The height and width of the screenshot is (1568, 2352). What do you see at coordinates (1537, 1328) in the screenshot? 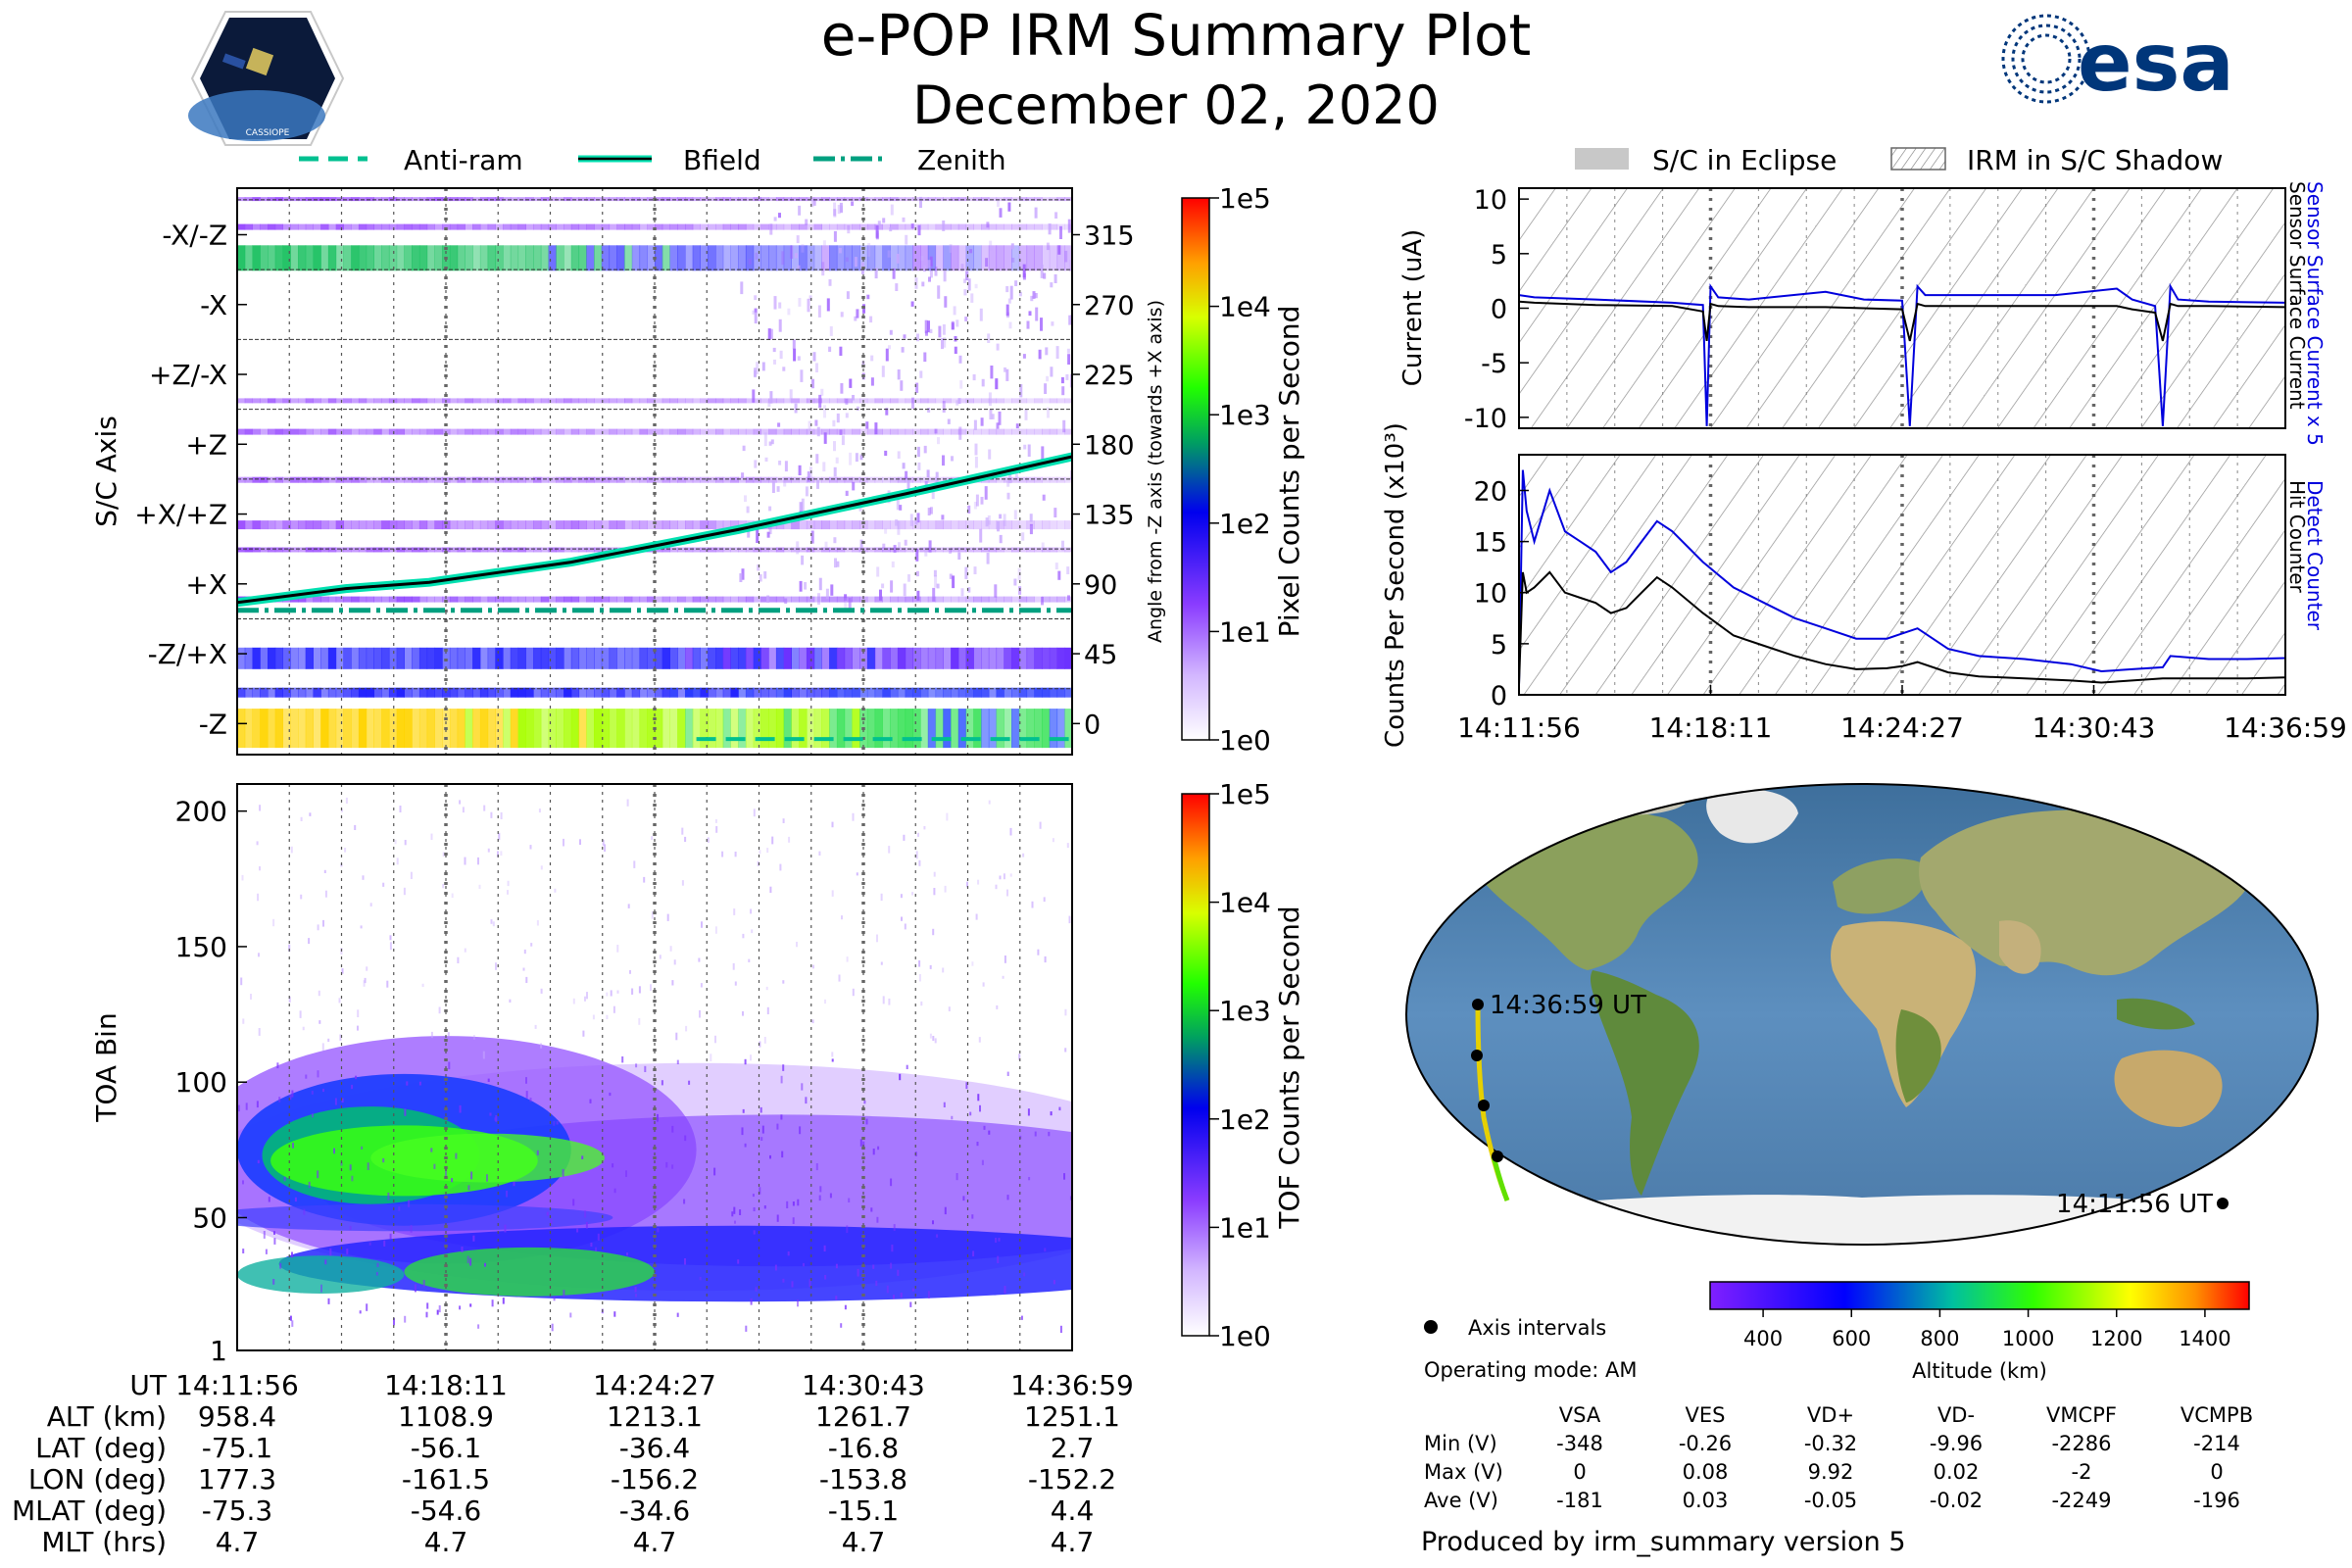
I see `axis-intervals-label: Axis intervals` at bounding box center [1537, 1328].